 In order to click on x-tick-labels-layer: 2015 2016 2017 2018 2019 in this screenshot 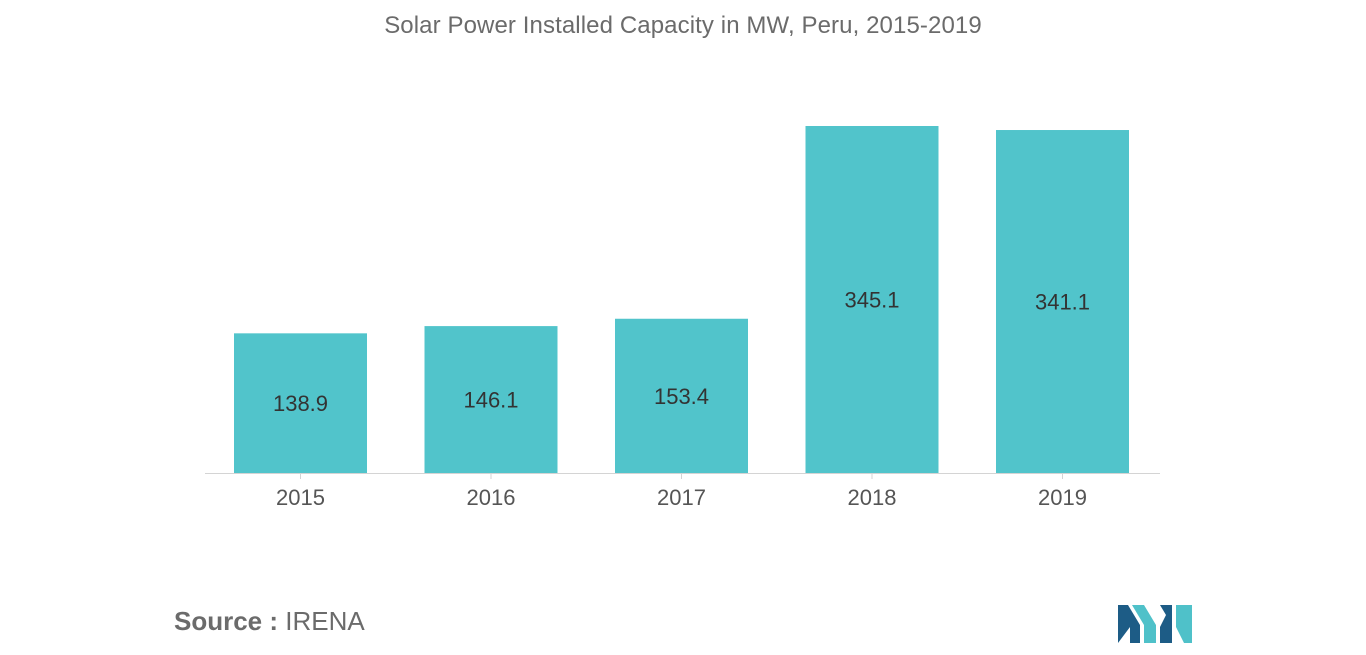, I will do `click(681, 491)`.